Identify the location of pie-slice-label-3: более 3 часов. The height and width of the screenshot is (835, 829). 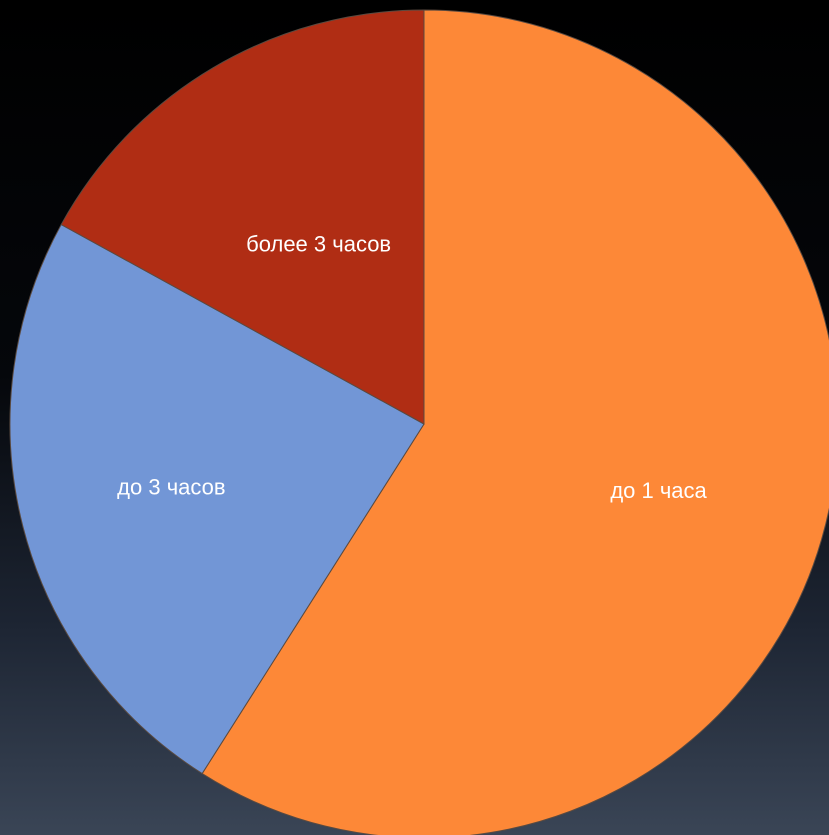
(318, 244).